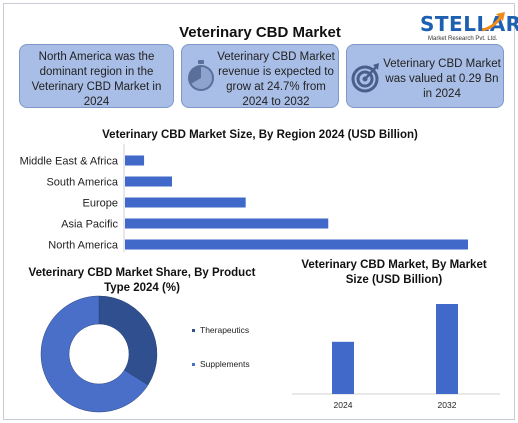 The image size is (518, 423). I want to click on bar-middle-east-africa, so click(135, 160).